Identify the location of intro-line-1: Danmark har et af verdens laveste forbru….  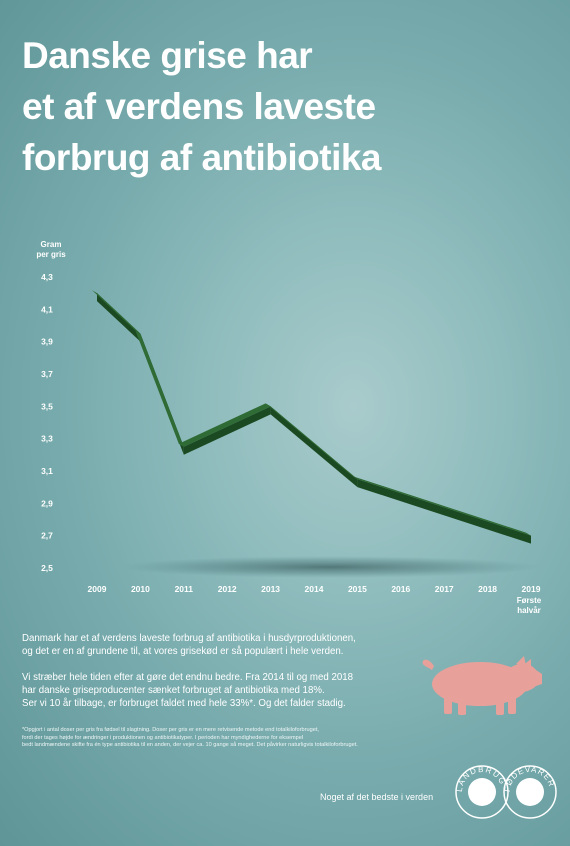
(189, 638).